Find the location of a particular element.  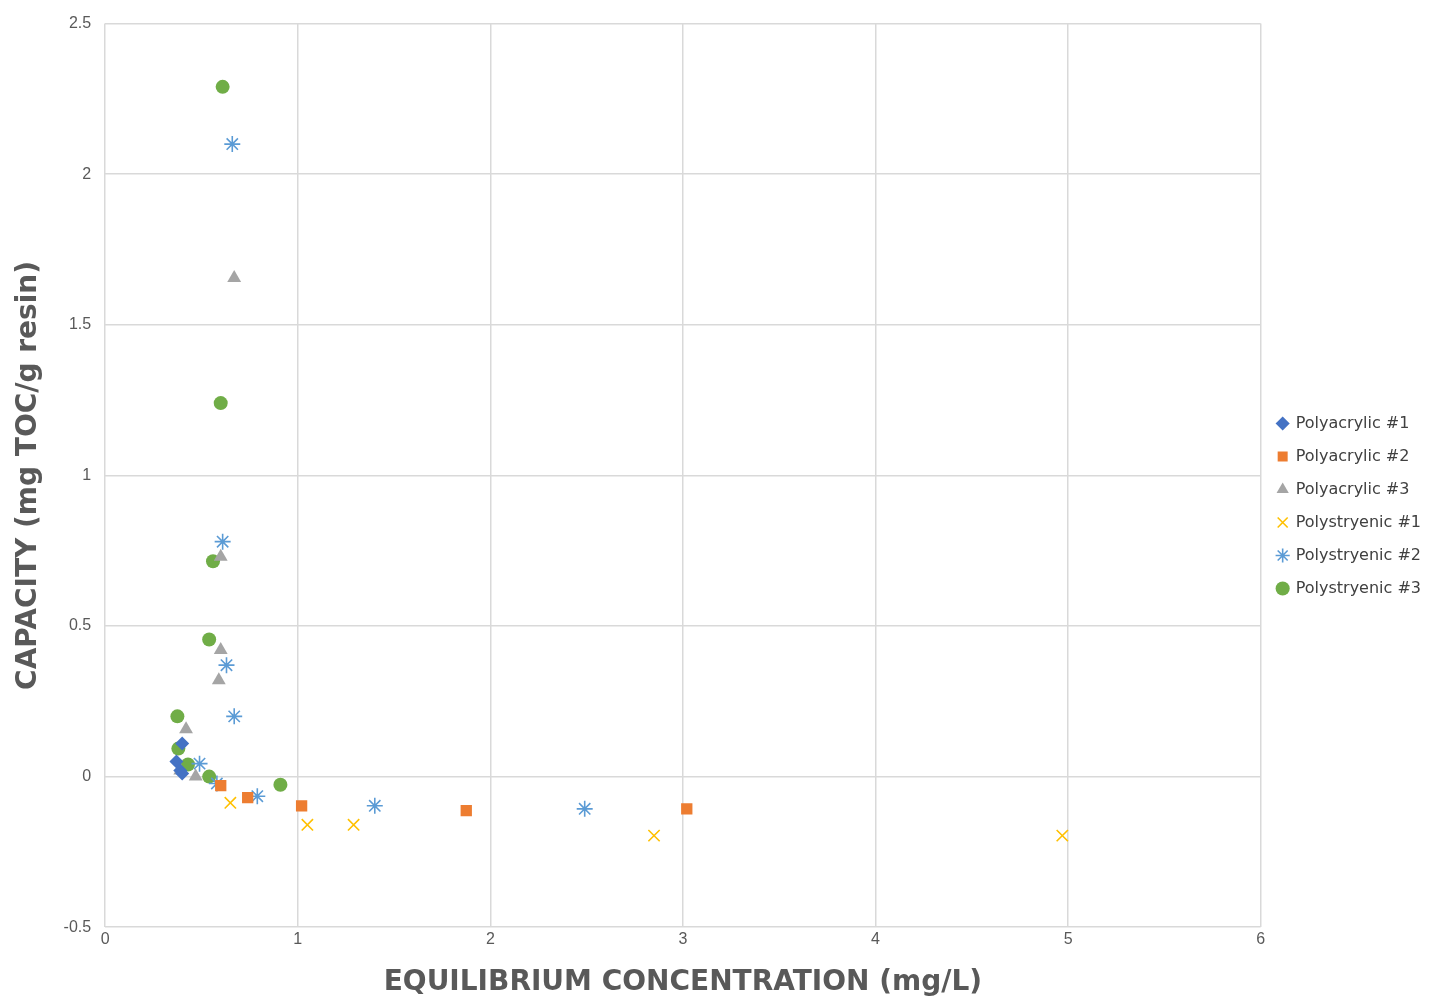

legend-label: Polystryenic #3 is located at coordinates (1358, 587).